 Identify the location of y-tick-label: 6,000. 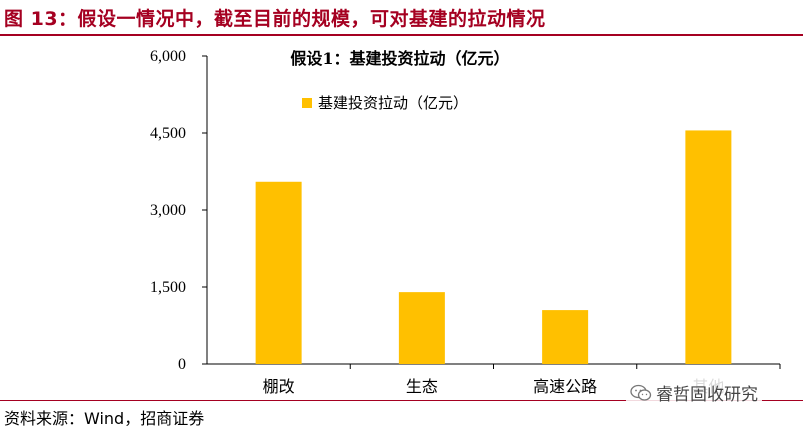
(168, 56).